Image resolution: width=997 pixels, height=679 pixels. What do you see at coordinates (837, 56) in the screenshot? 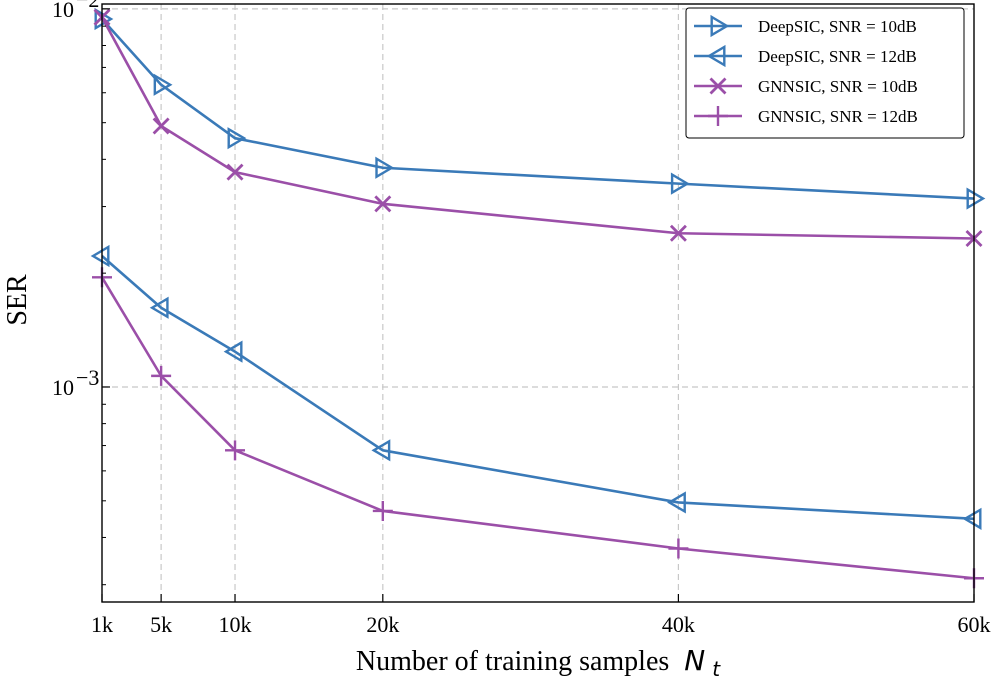
I see `legend-label: DeepSIC, SNR = 12dB` at bounding box center [837, 56].